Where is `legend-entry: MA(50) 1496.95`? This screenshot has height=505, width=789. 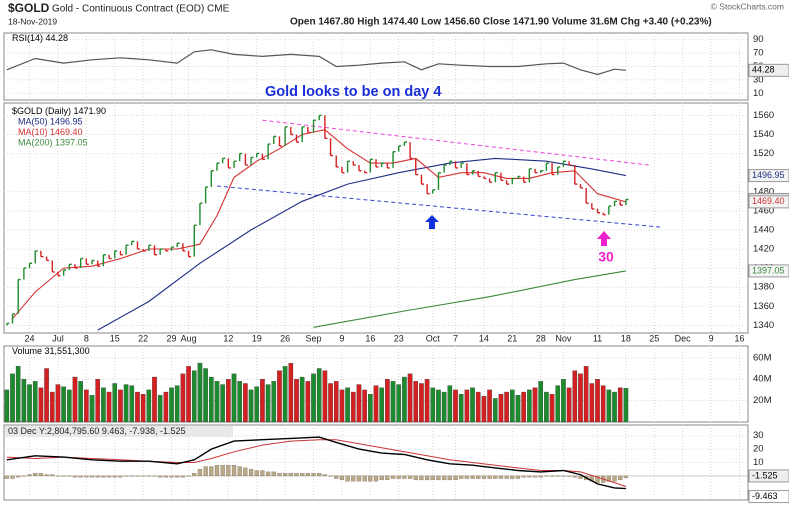
legend-entry: MA(50) 1496.95 is located at coordinates (50, 122).